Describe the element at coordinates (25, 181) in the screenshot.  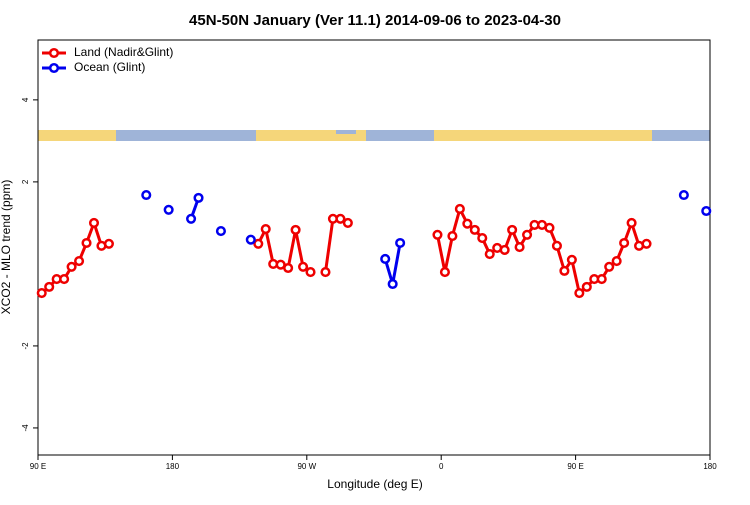
I see `y-tick-label: 2` at that location.